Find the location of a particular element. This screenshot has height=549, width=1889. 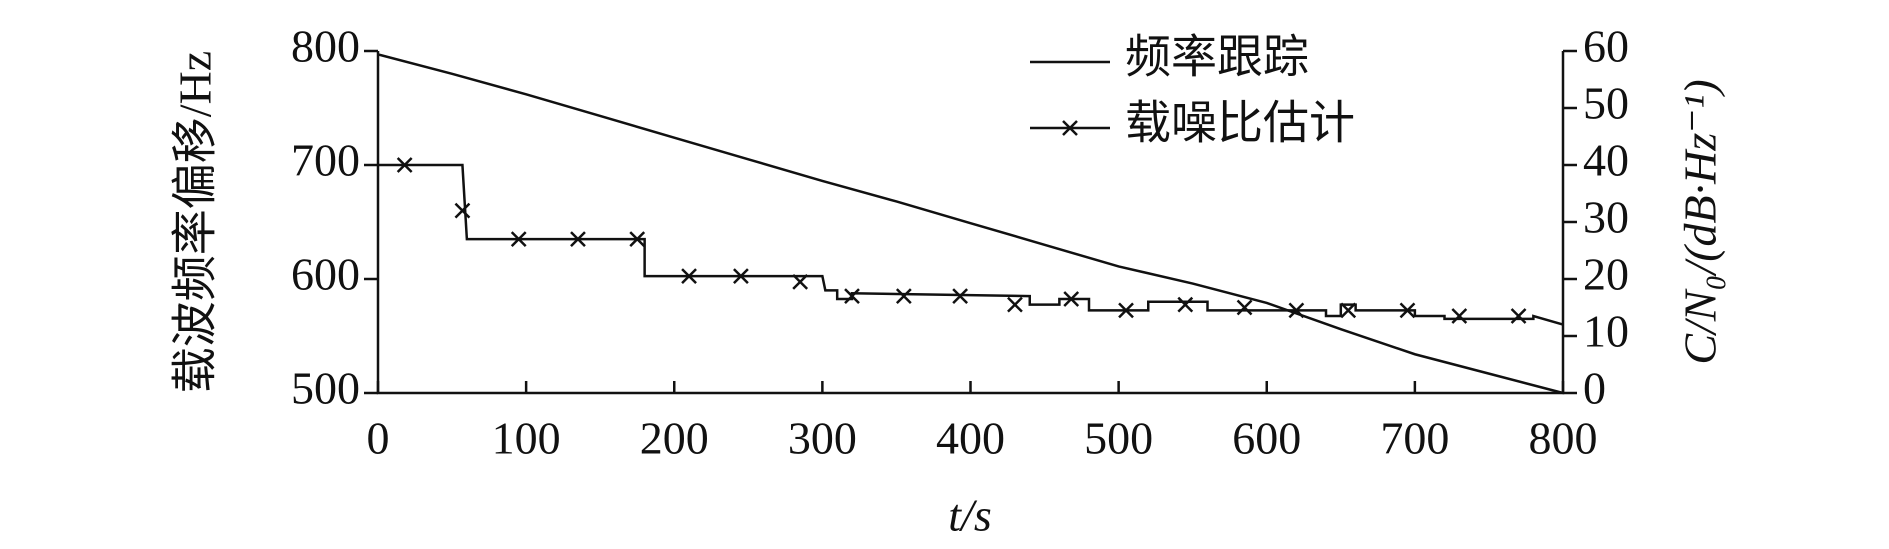

x-tick-label: 600 is located at coordinates (1266, 438).